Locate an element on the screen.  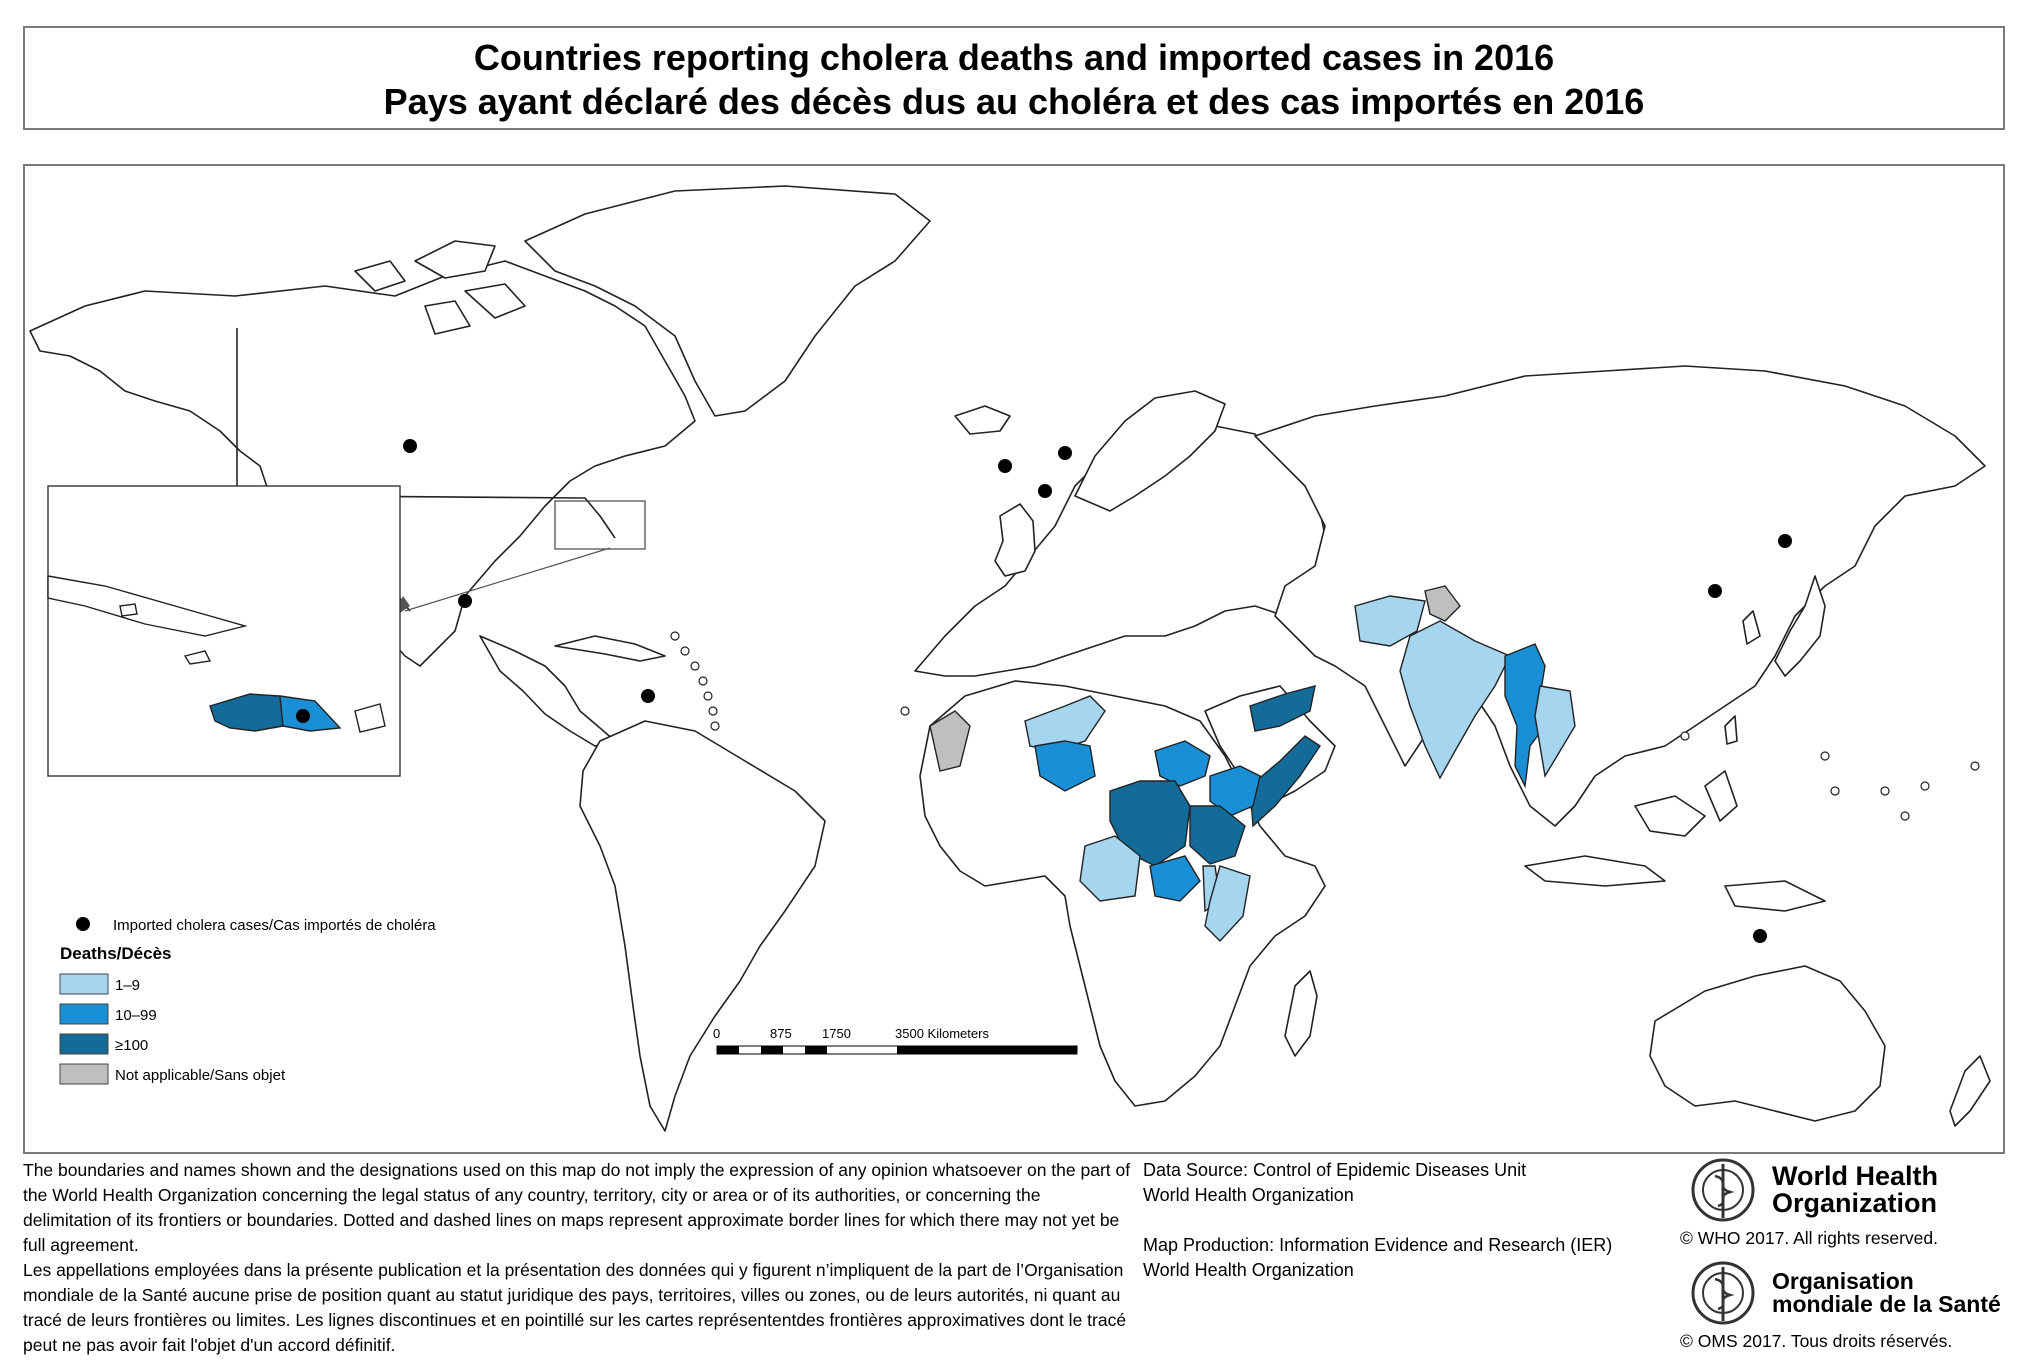
imported-inset-dominican-republic is located at coordinates (303, 716).